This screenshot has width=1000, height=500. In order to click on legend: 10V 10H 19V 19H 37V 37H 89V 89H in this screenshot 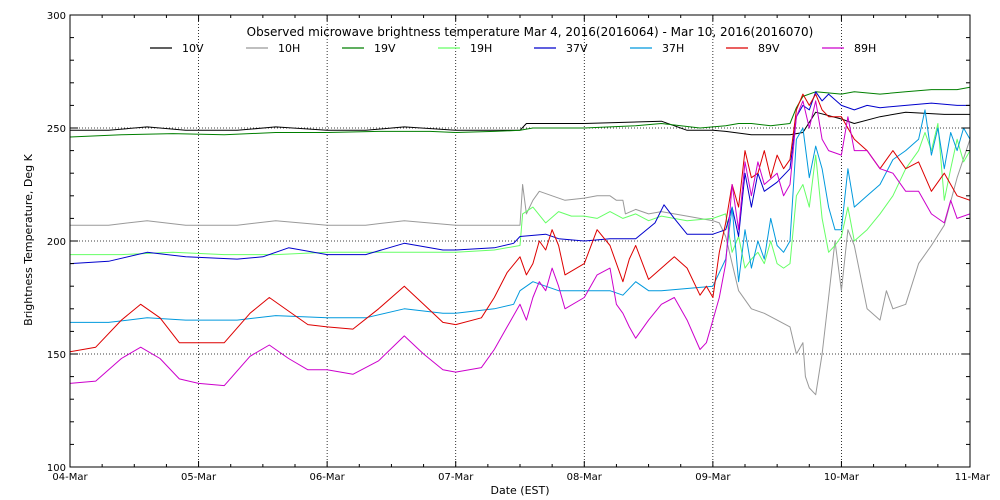, I will do `click(513, 48)`.